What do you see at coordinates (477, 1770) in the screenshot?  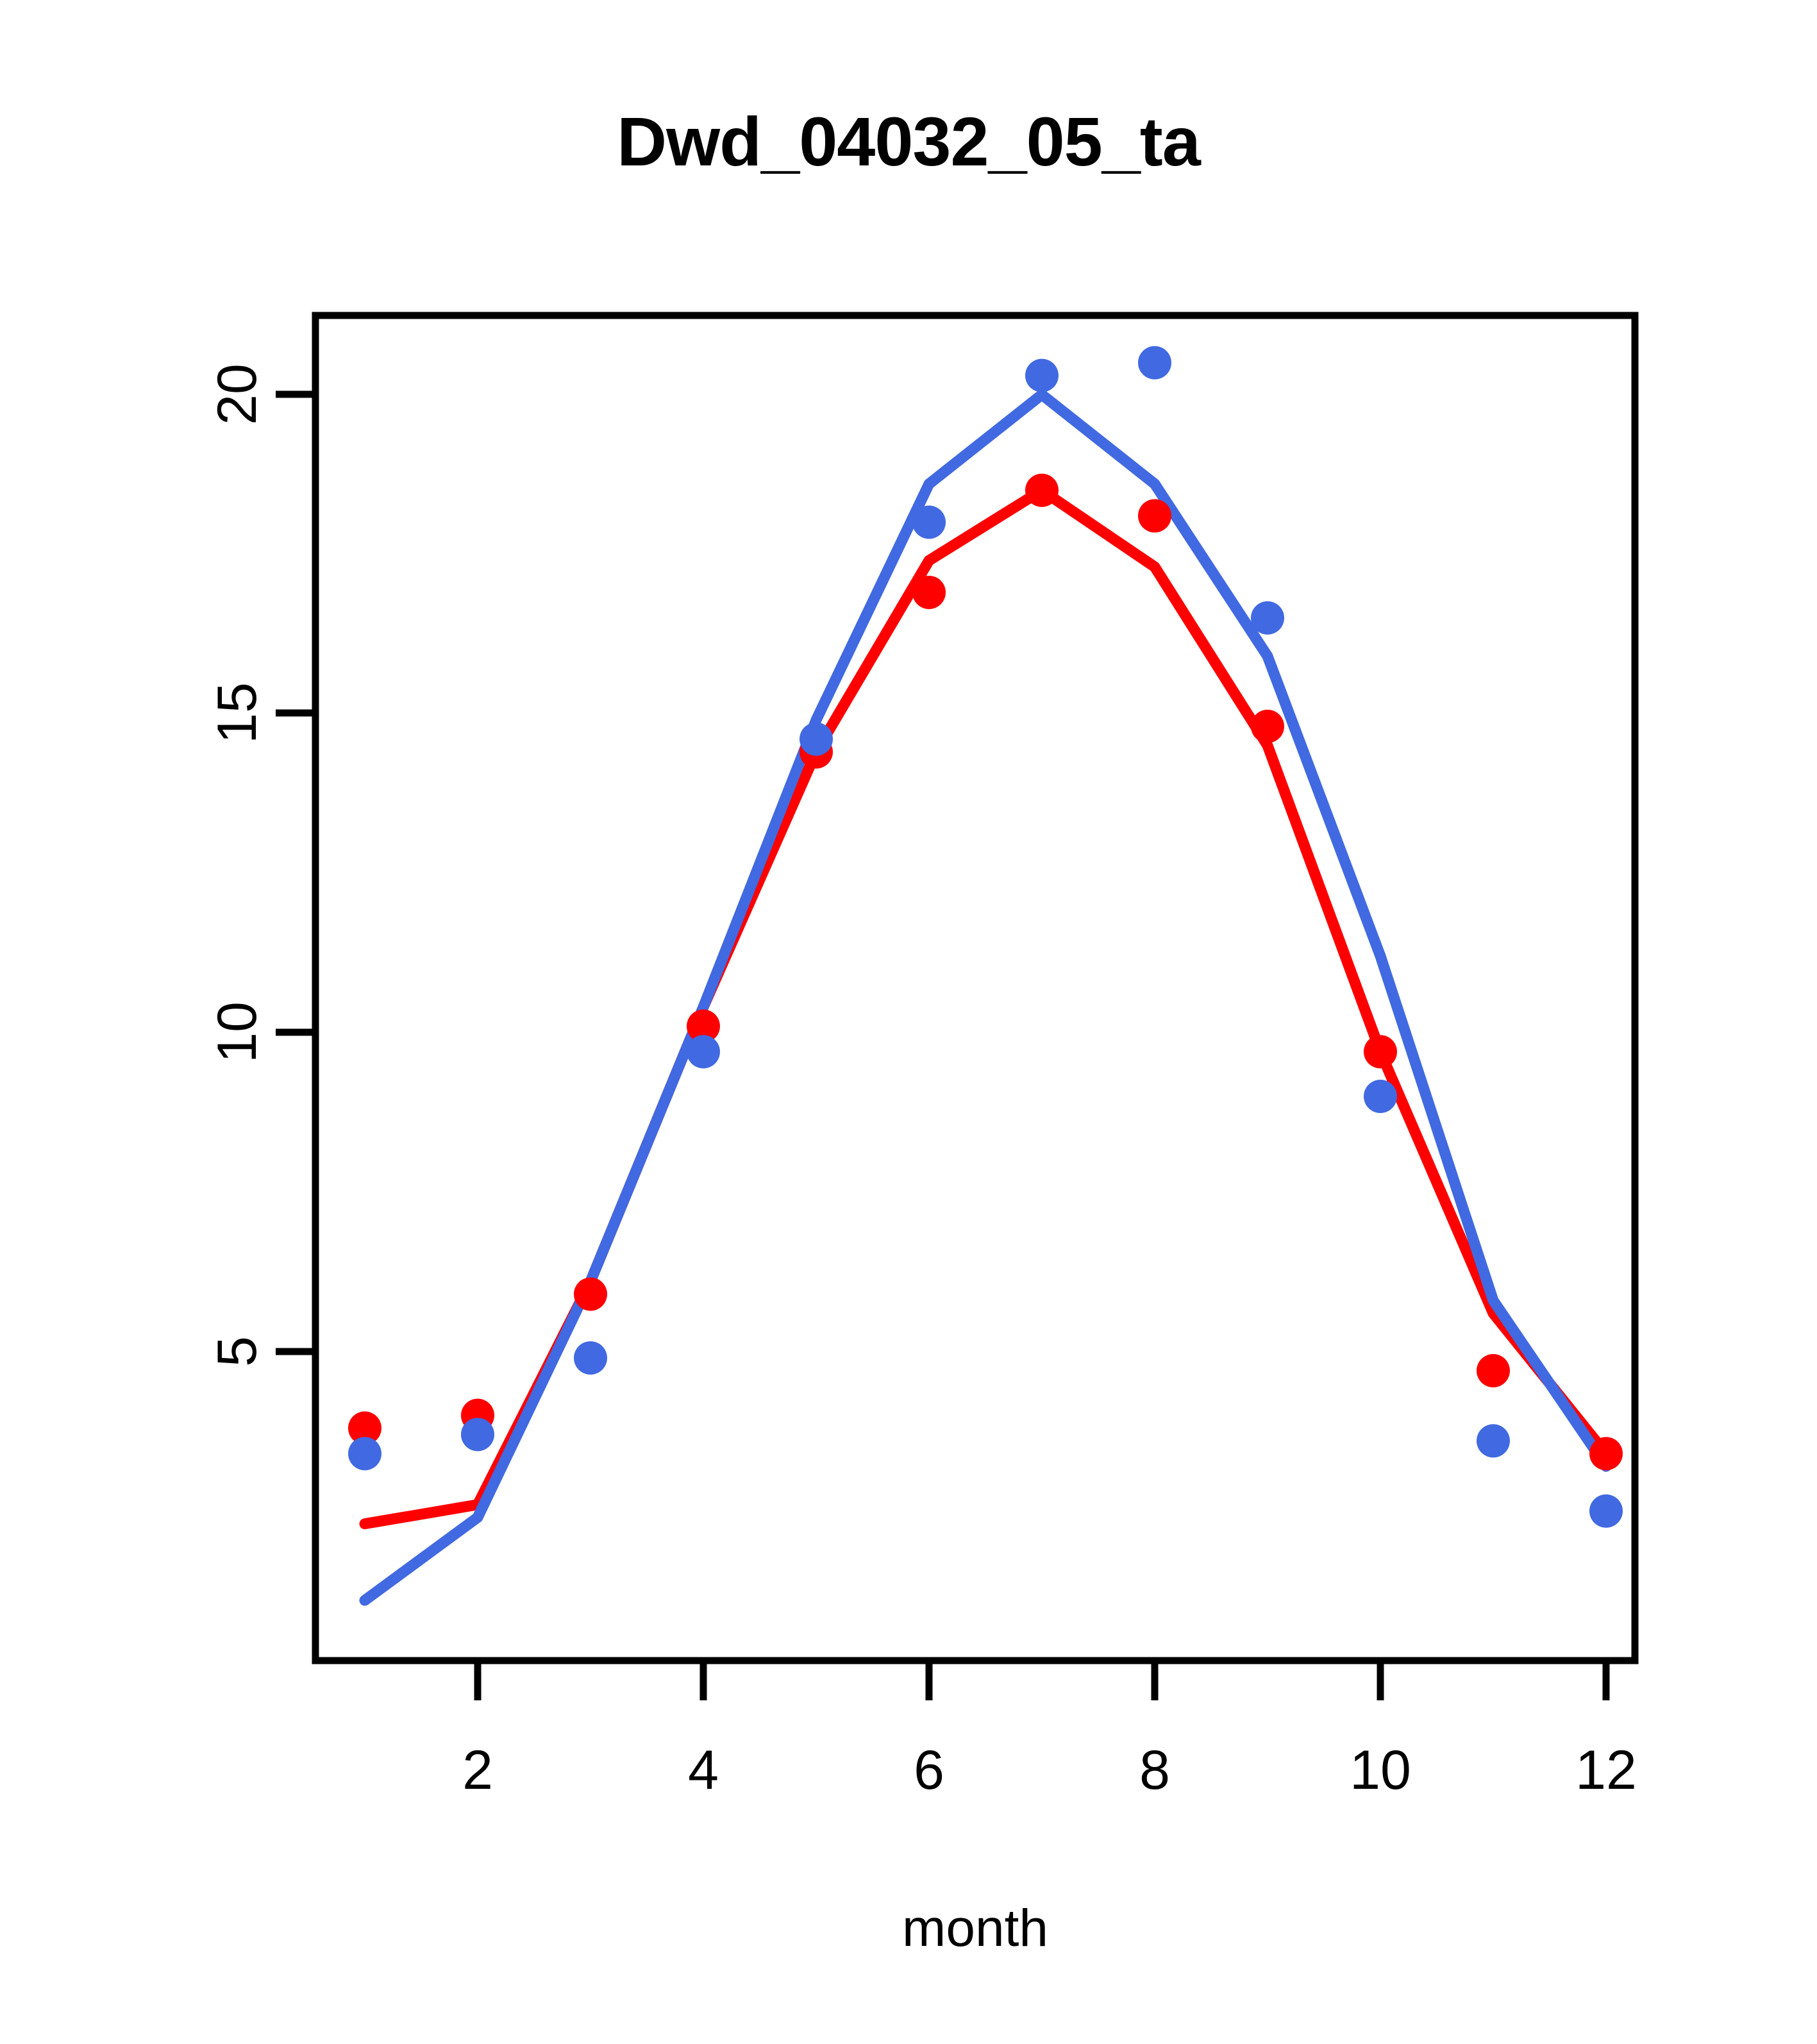 I see `x-tick-label-2: 2` at bounding box center [477, 1770].